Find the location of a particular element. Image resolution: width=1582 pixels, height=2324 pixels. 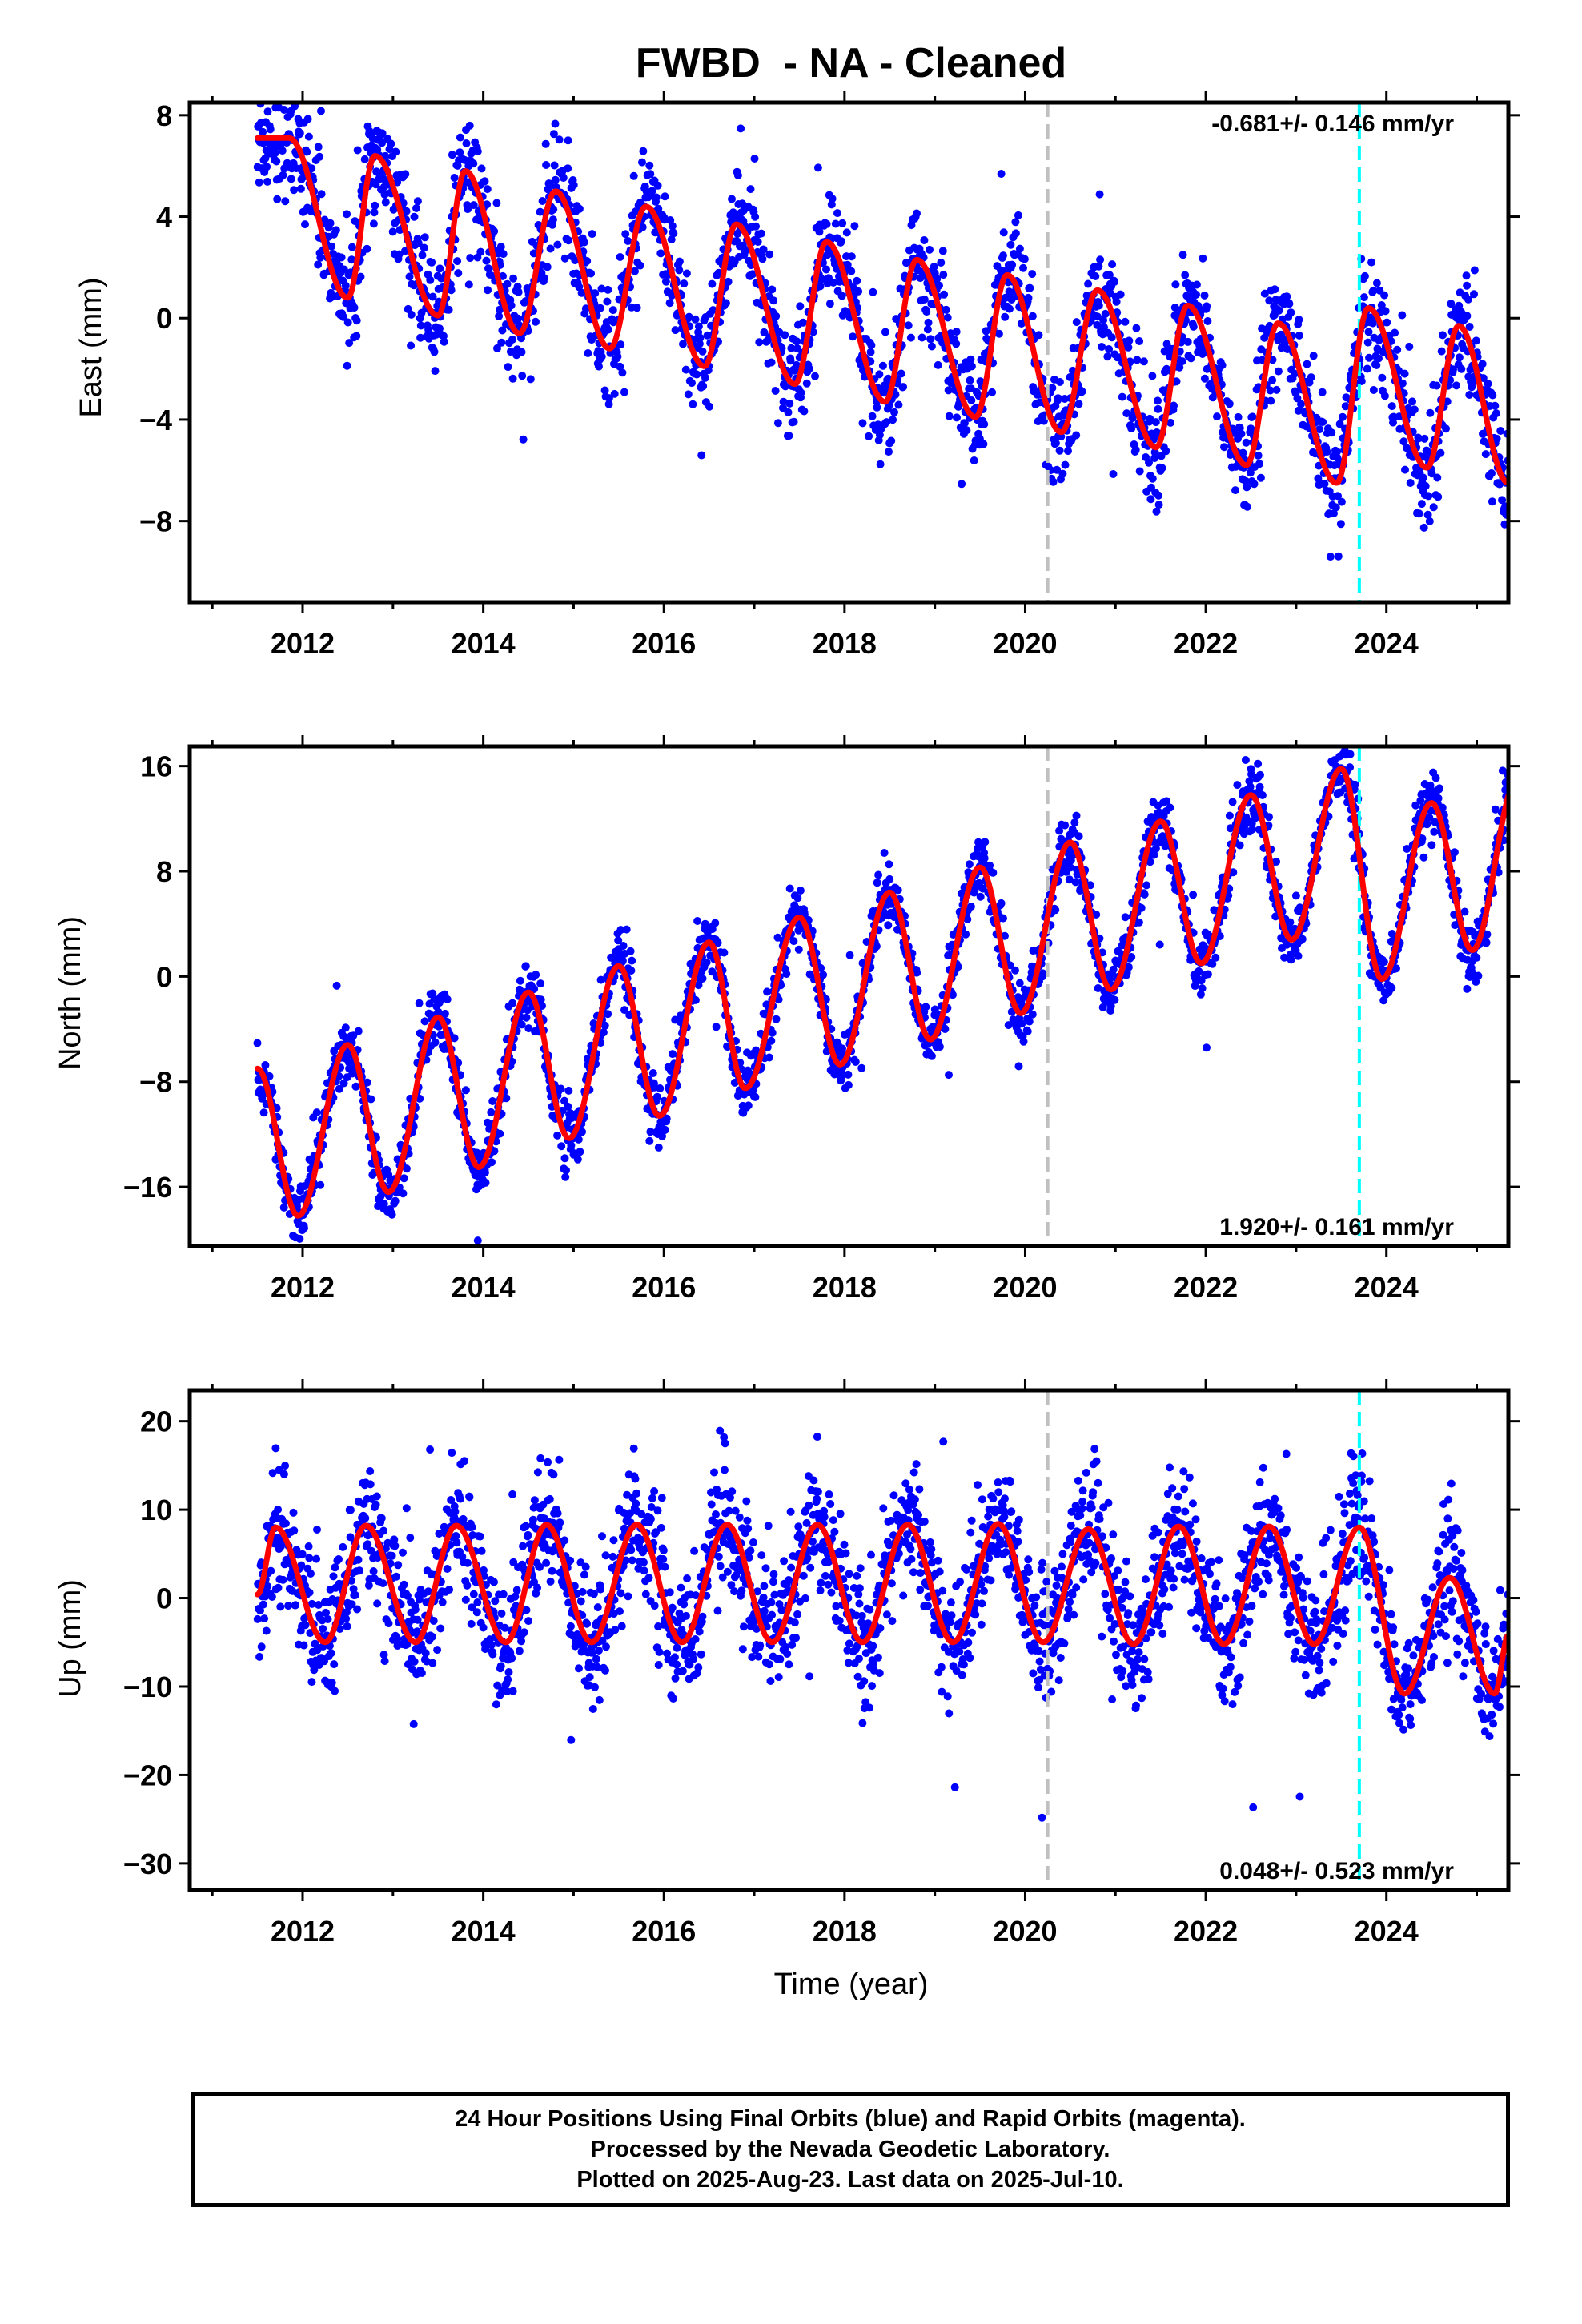

up-point is located at coordinates (283, 1474).